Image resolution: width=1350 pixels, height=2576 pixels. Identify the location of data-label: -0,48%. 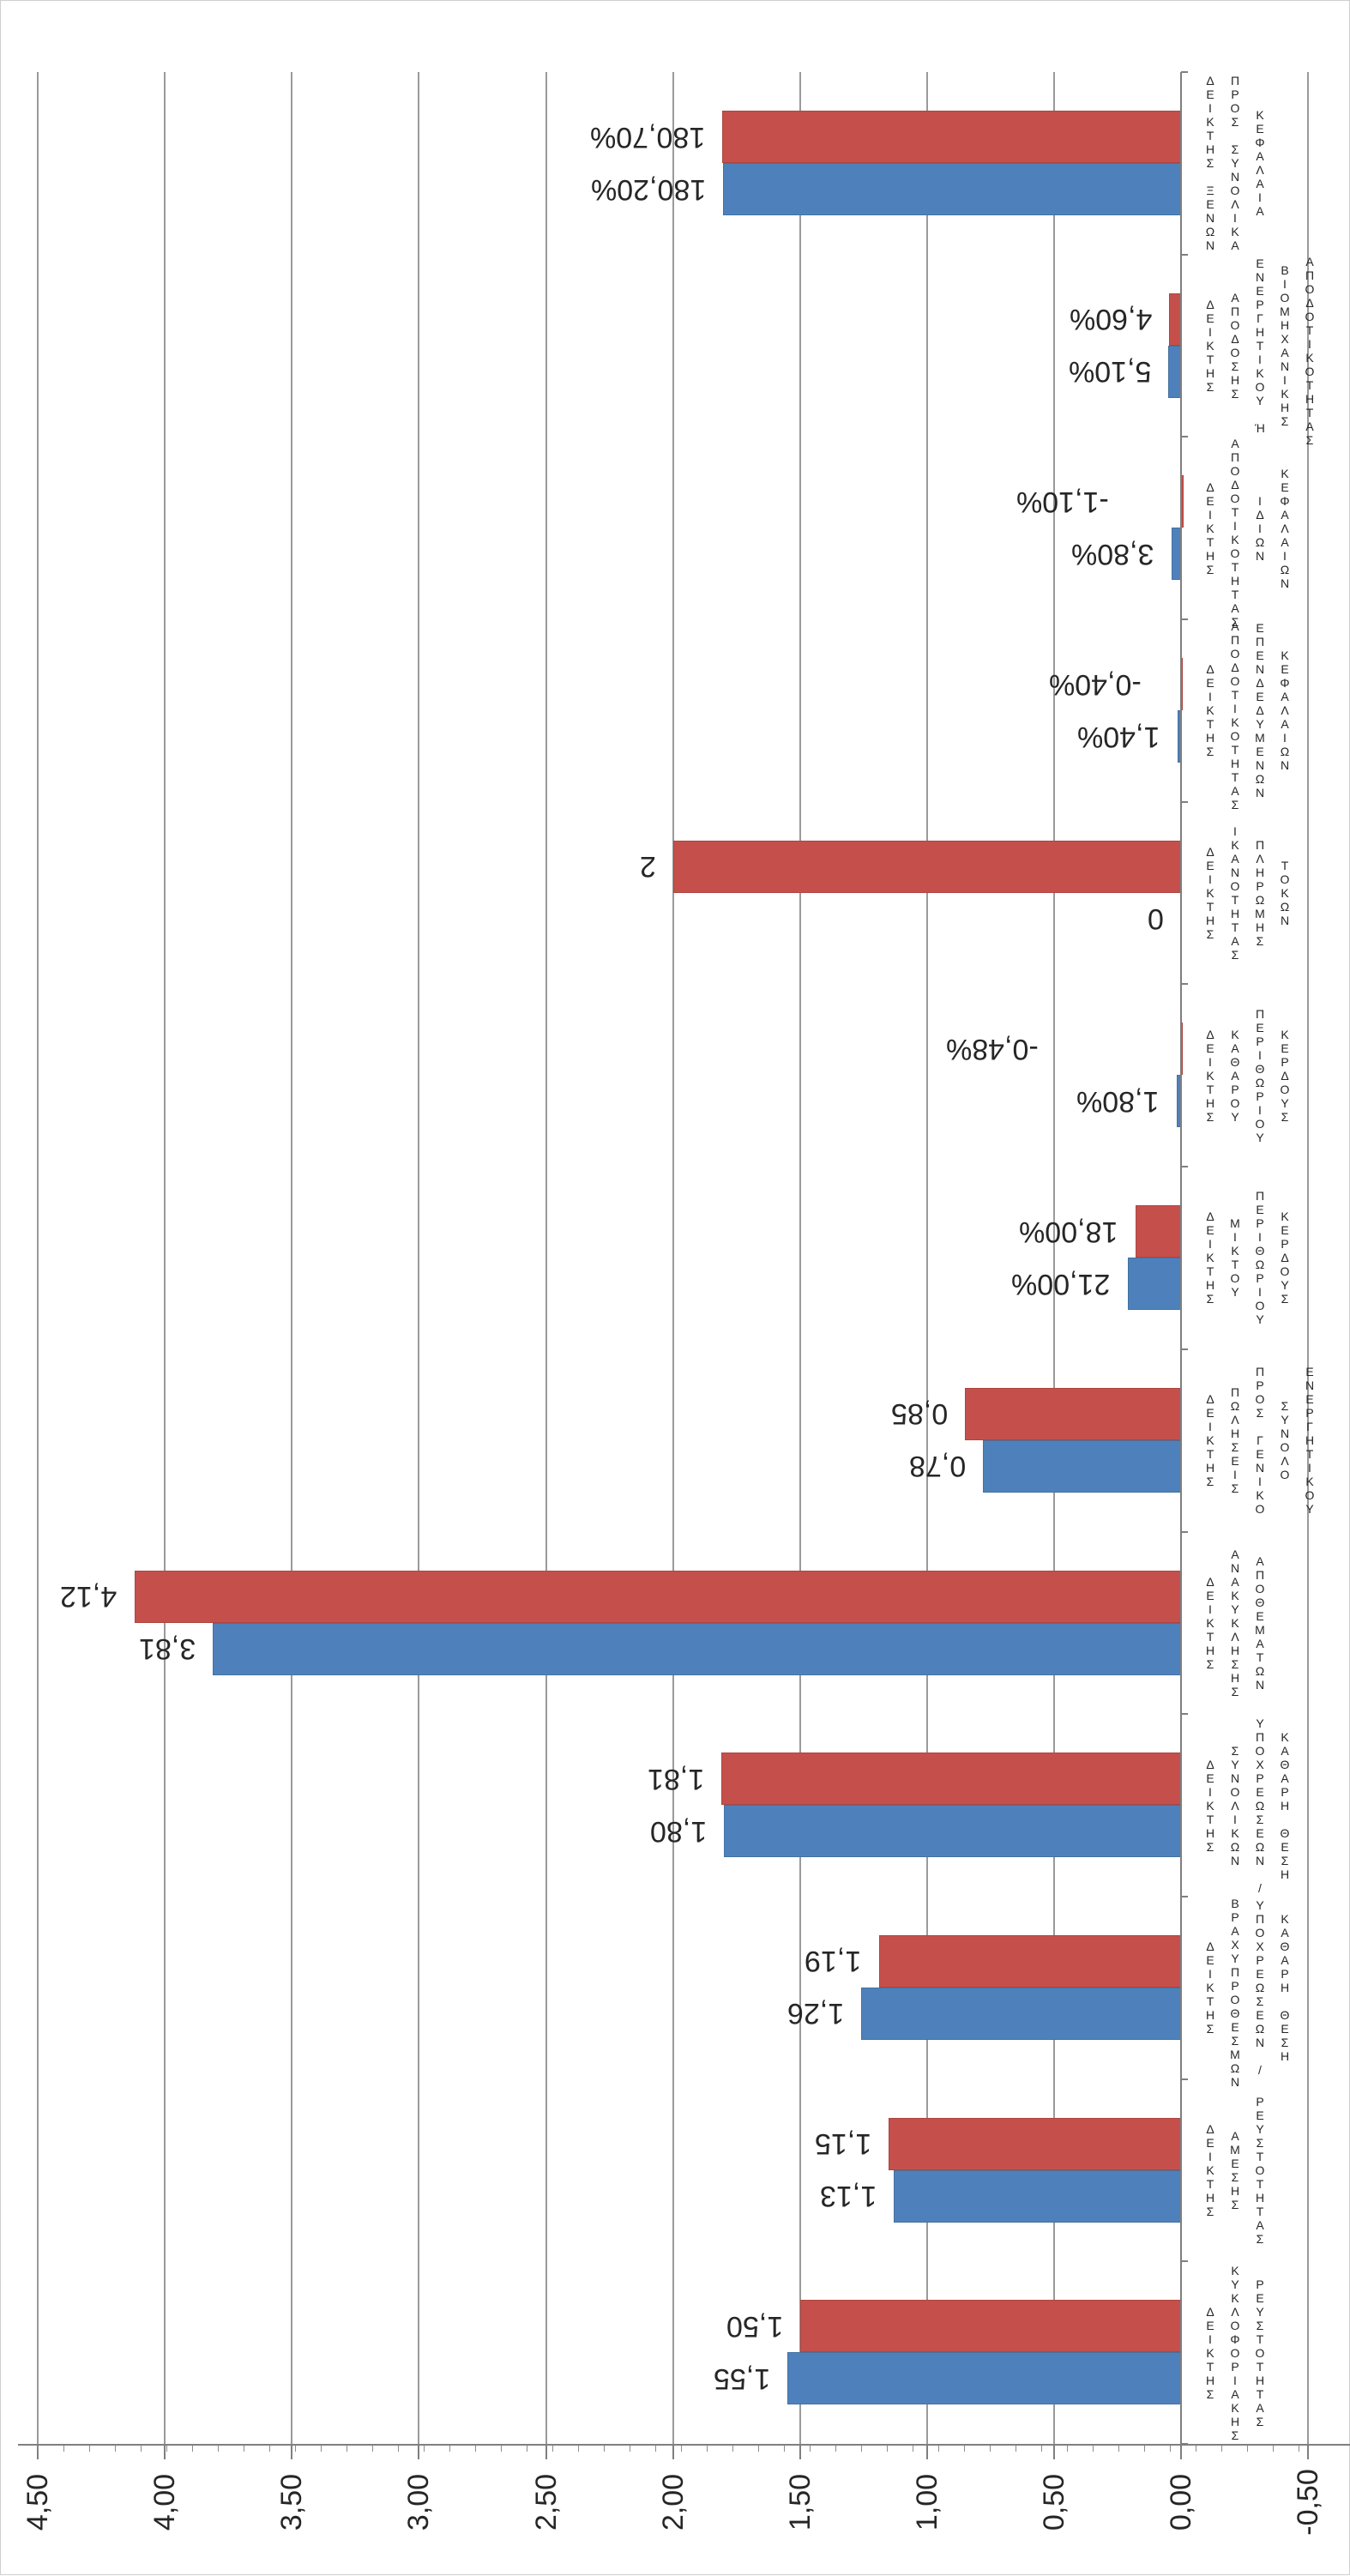
(993, 1048).